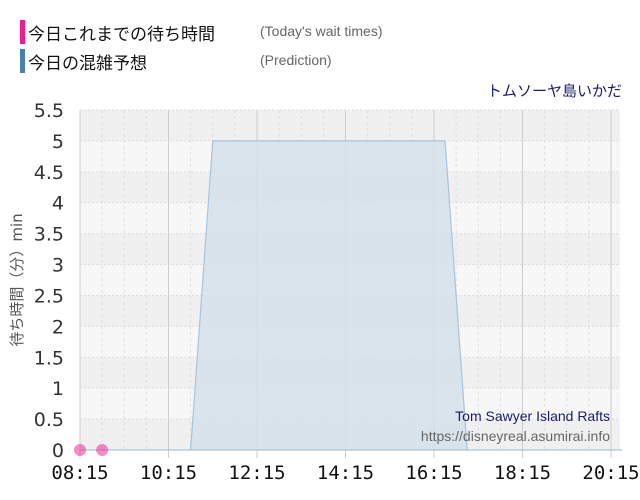  I want to click on legend-item-today: 今日これまでの待ち時間, so click(117, 32).